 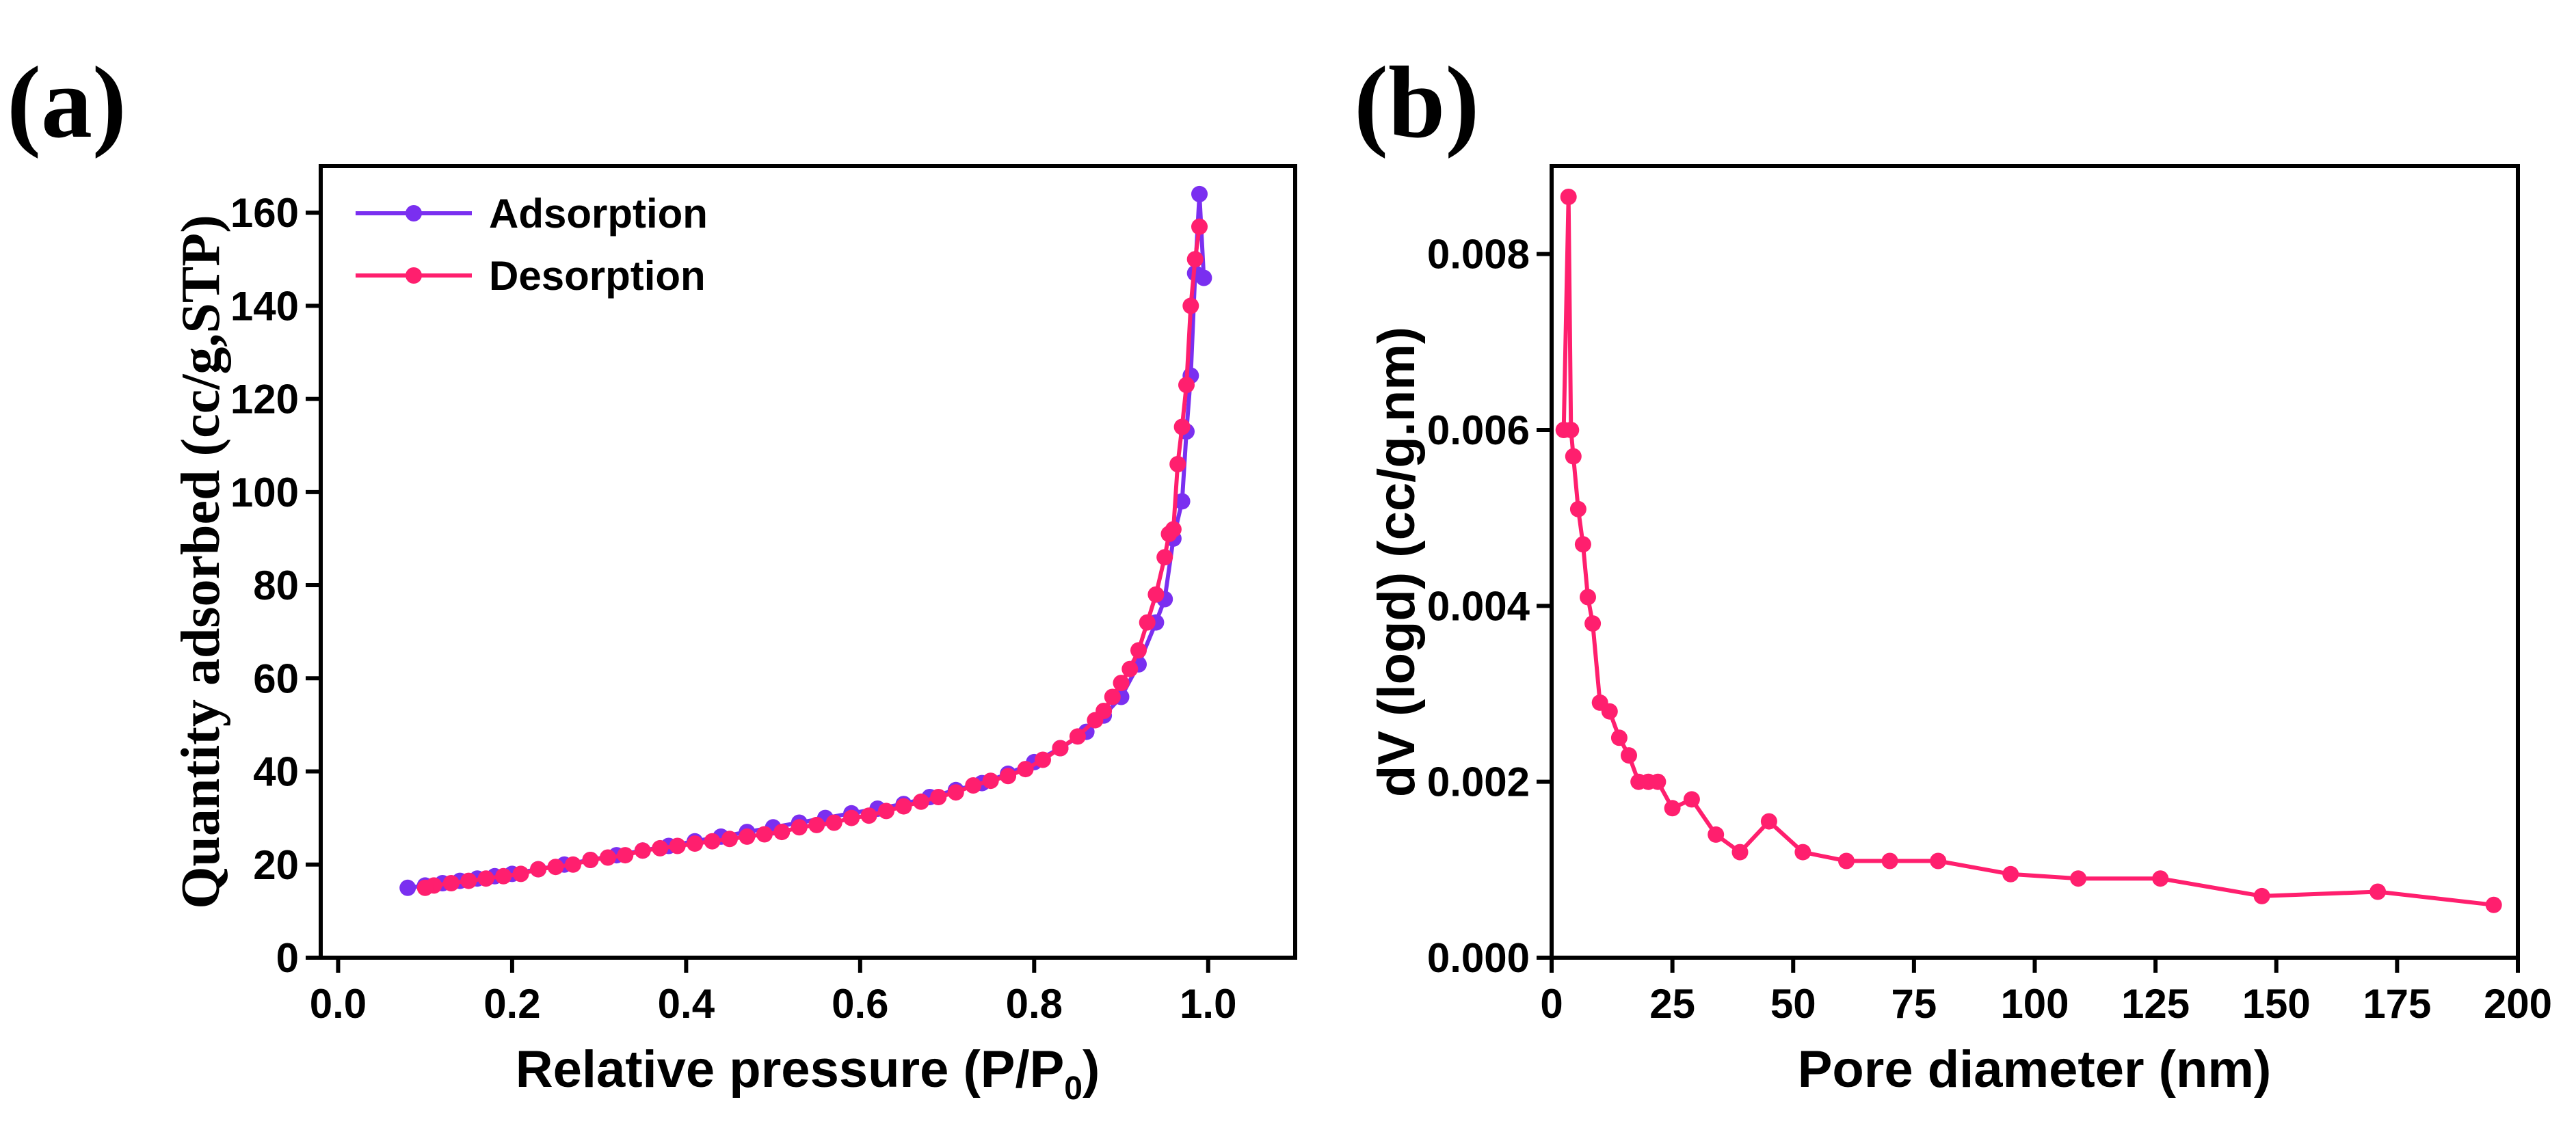 I want to click on chart-a-xtick-label: 0.2, so click(x=511, y=1004).